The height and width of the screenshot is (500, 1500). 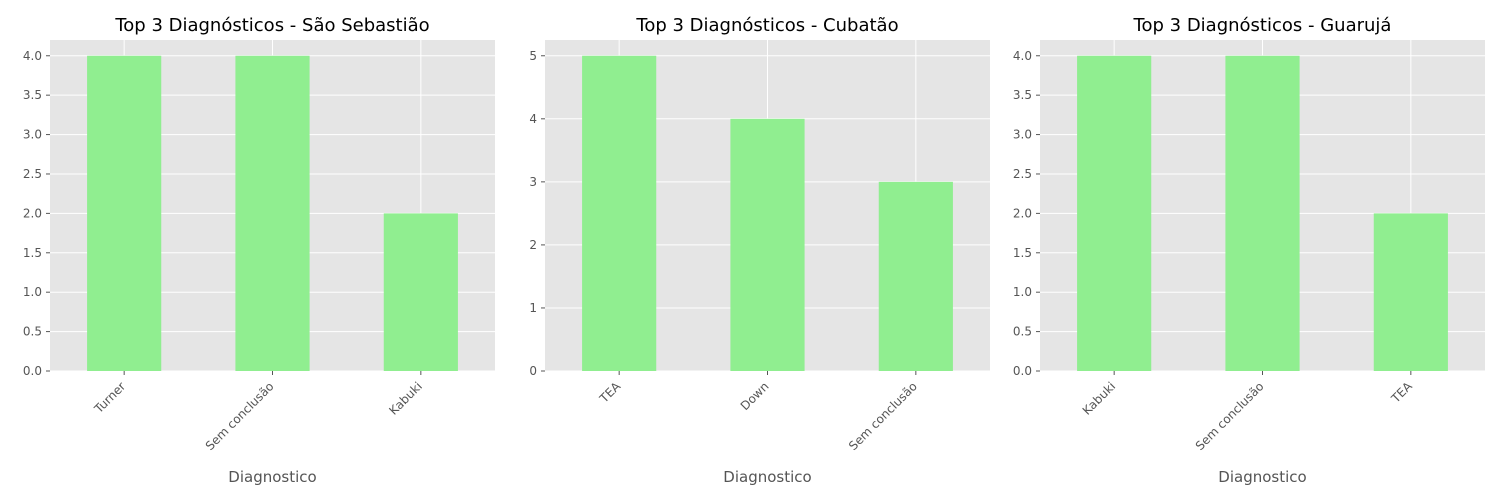 I want to click on y-tick-label: 4, so click(x=533, y=119).